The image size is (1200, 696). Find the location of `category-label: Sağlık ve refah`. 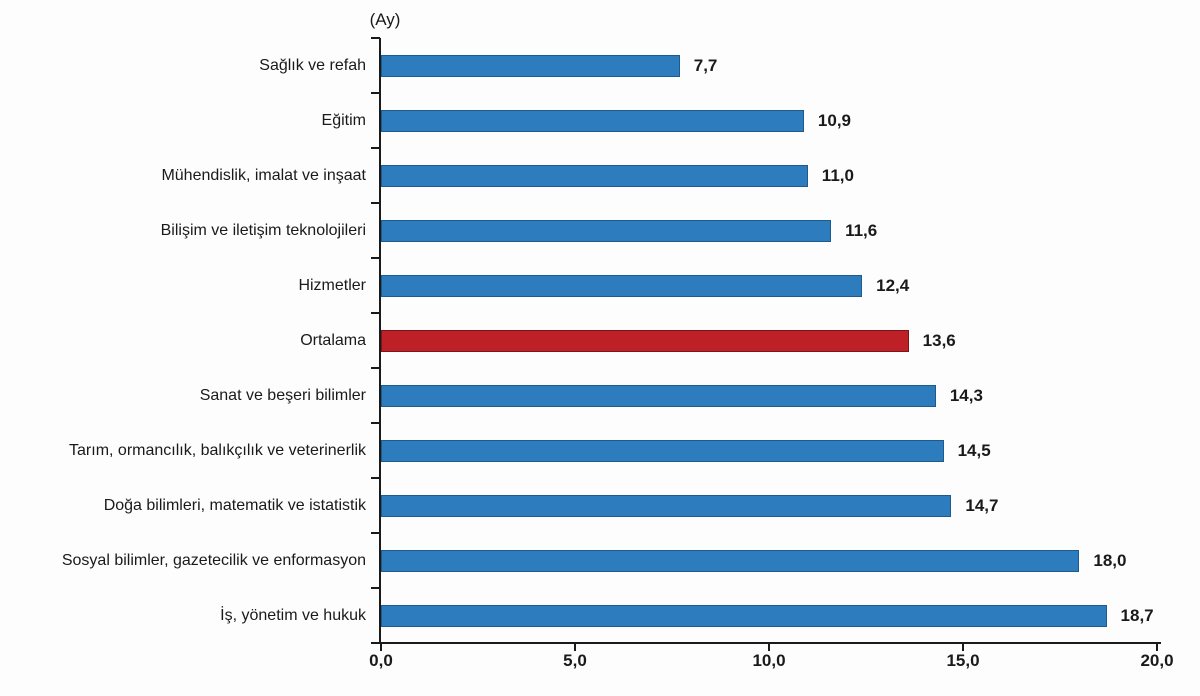

category-label: Sağlık ve refah is located at coordinates (312, 65).